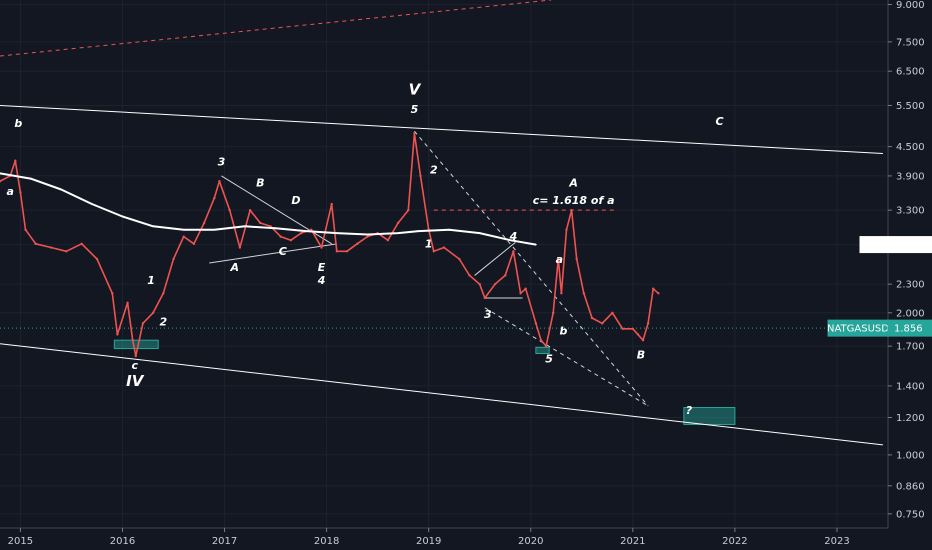 Image resolution: width=932 pixels, height=550 pixels. I want to click on y-tick-label: 6.500, so click(910, 72).